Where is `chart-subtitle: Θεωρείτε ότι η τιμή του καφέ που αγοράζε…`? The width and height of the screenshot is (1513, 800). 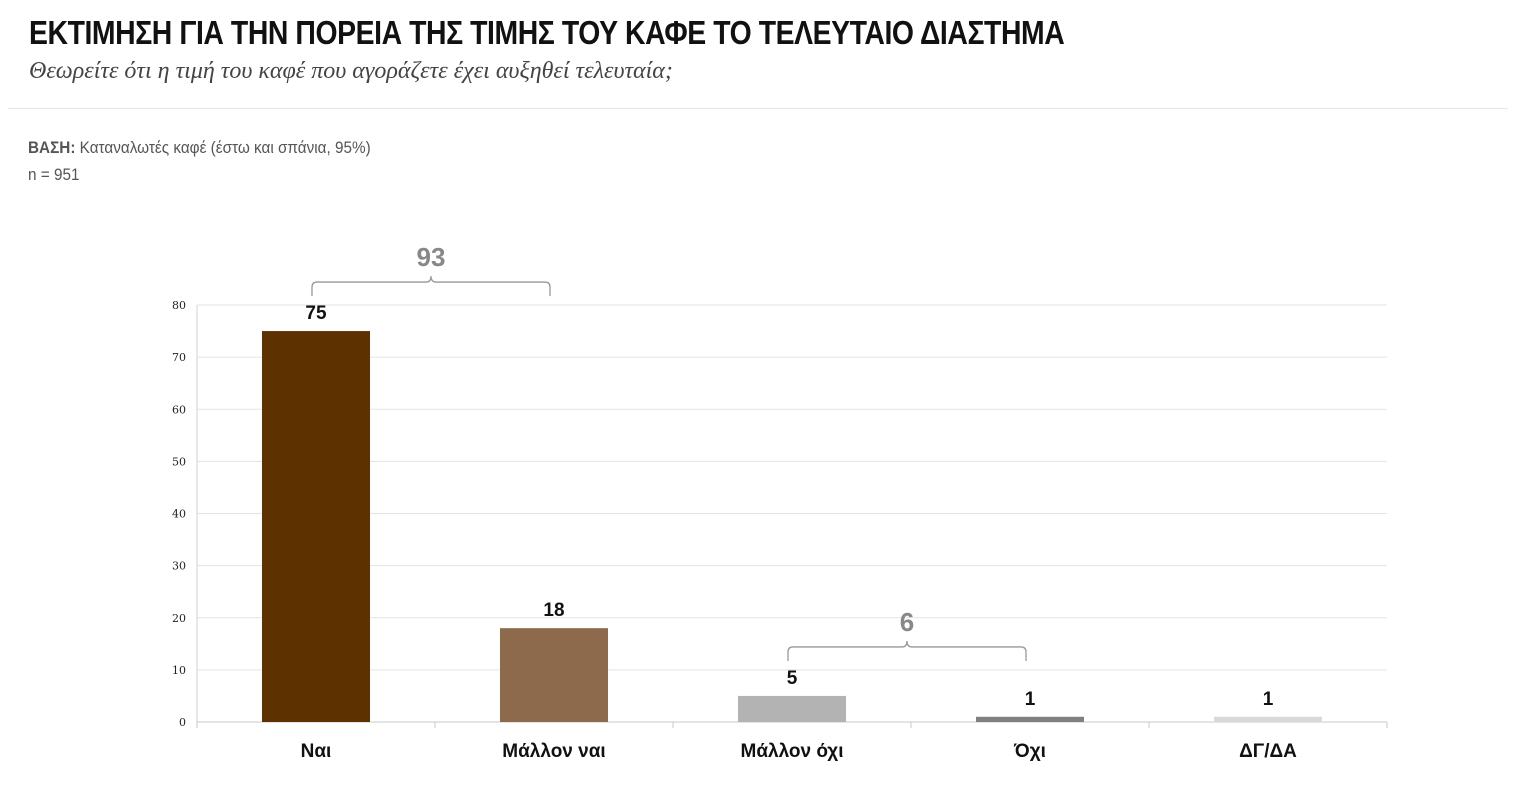
chart-subtitle: Θεωρείτε ότι η τιμή του καφέ που αγοράζε… is located at coordinates (351, 71).